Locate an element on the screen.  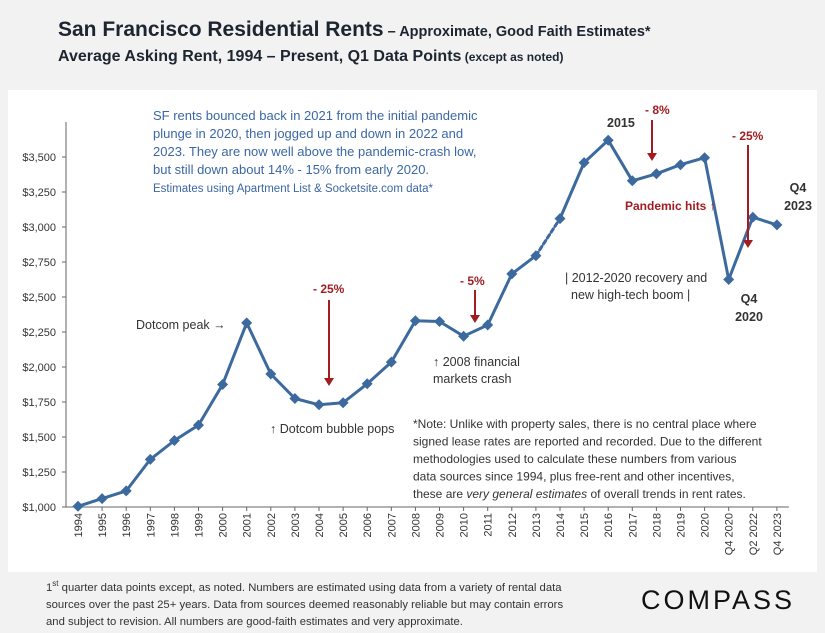
y-tick-label: $2,000 is located at coordinates (39, 368).